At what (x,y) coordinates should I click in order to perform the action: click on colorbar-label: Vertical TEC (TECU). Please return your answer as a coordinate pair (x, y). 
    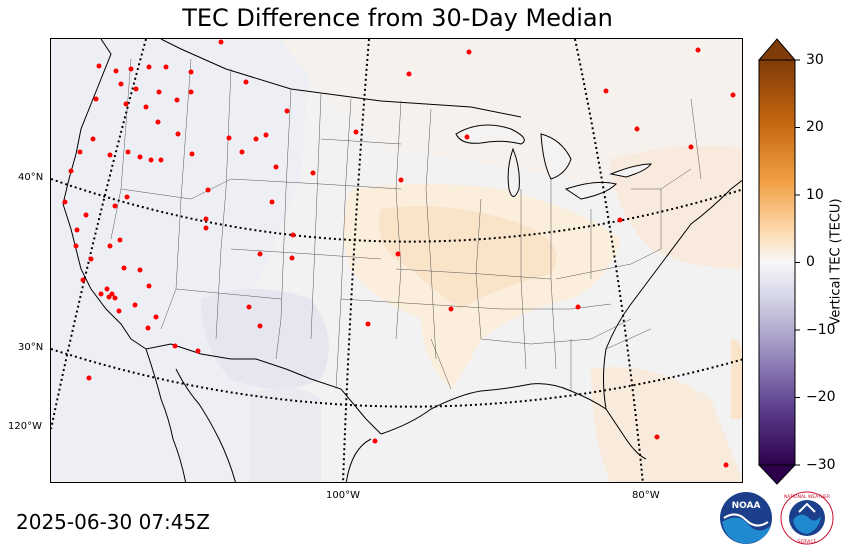
    Looking at the image, I should click on (836, 262).